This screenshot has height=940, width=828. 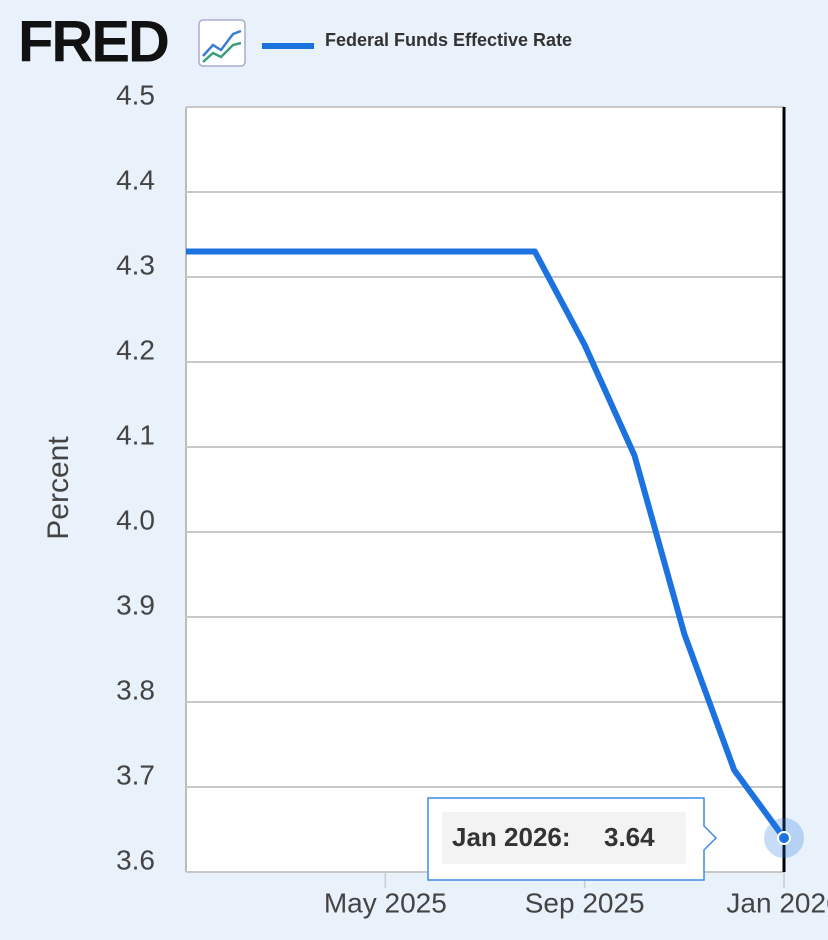 I want to click on y-tick-label: 4.5, so click(x=135, y=94).